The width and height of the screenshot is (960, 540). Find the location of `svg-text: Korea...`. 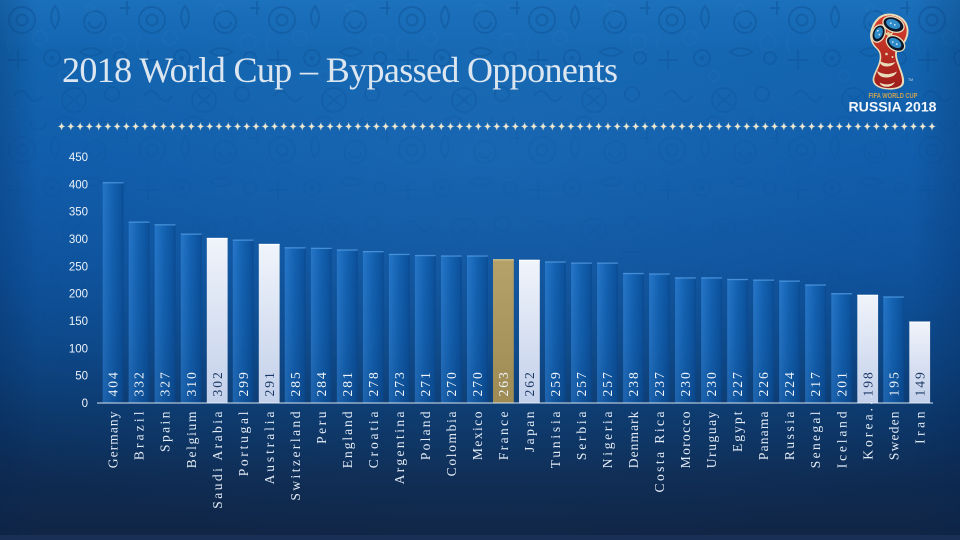

svg-text: Korea... is located at coordinates (867, 427).